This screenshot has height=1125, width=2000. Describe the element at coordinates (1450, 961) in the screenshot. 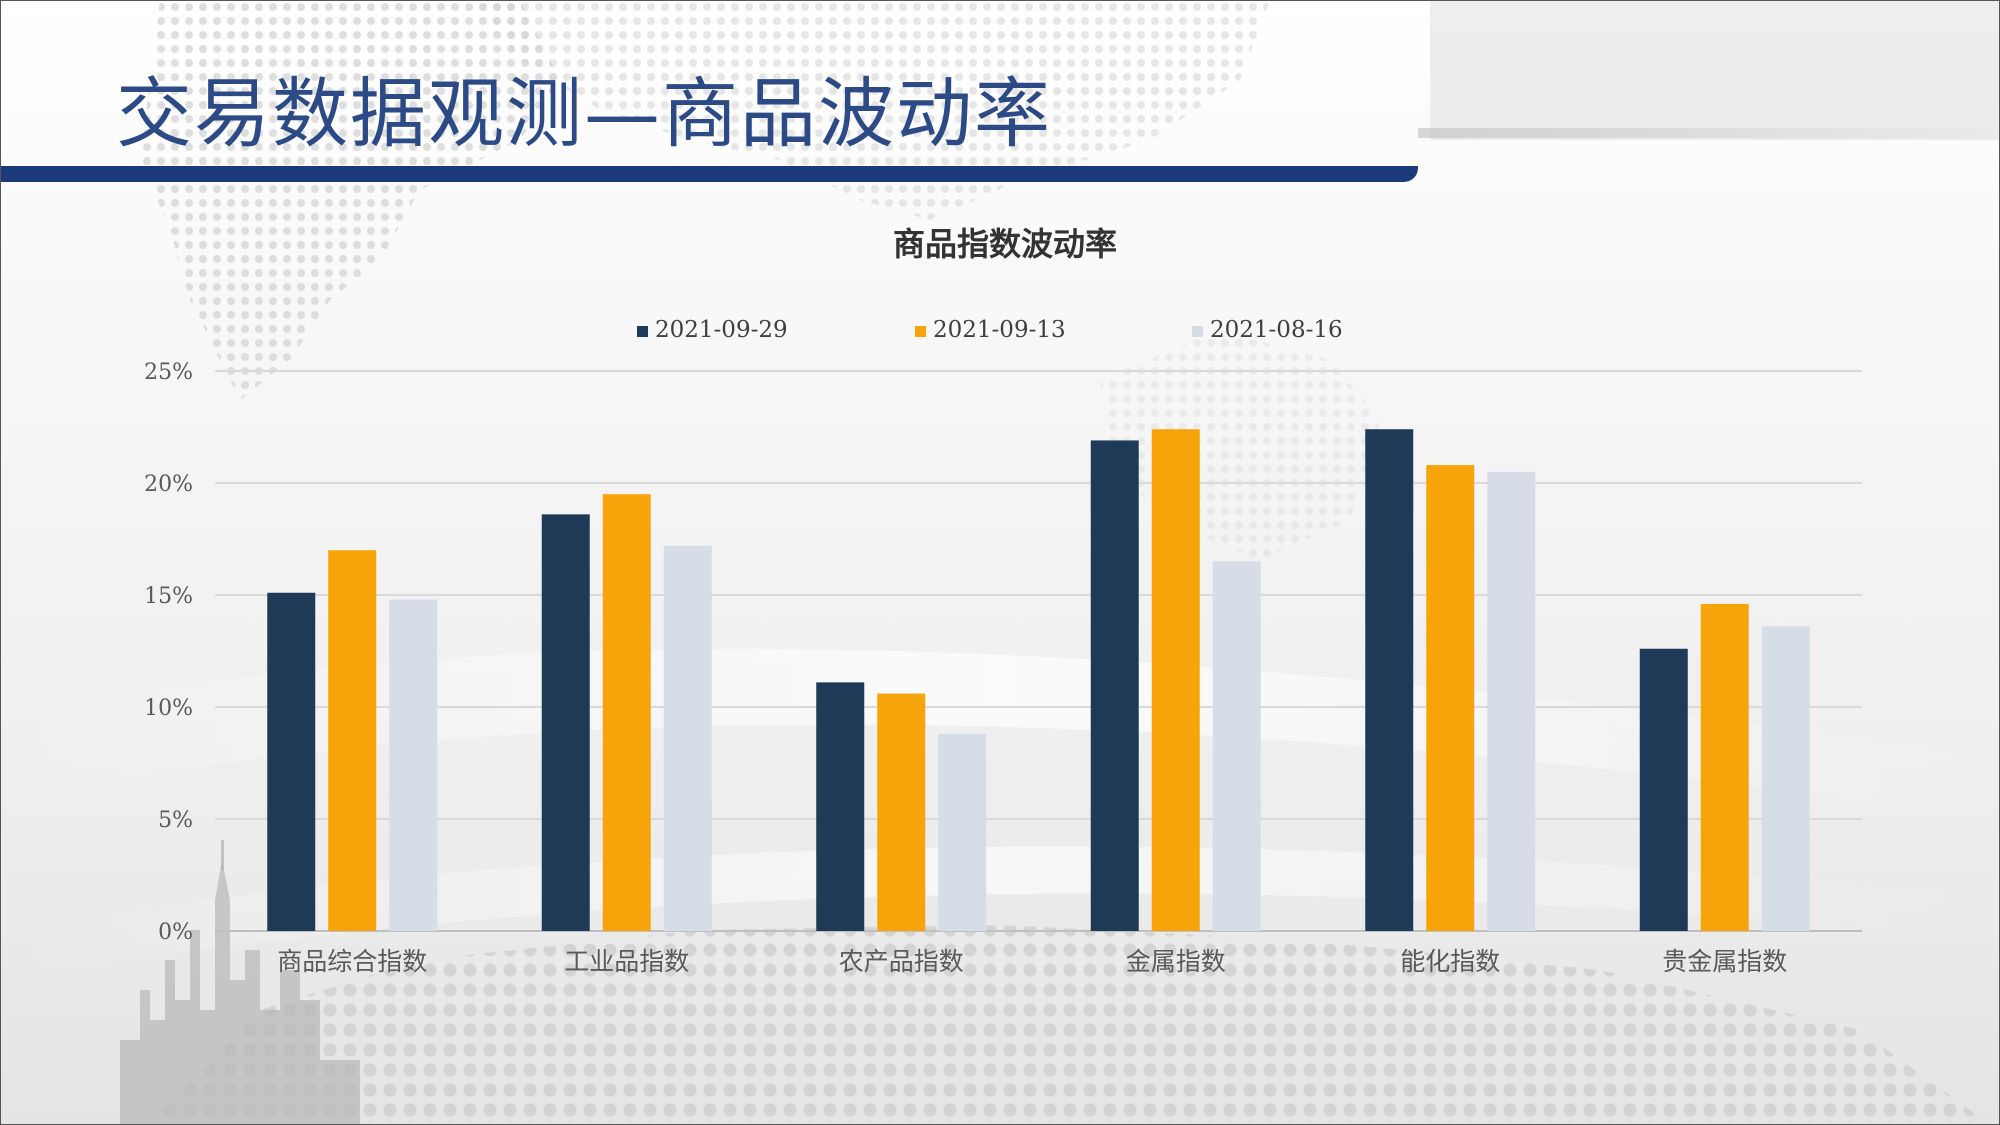

I see `x-tick-label: 能化指数` at that location.